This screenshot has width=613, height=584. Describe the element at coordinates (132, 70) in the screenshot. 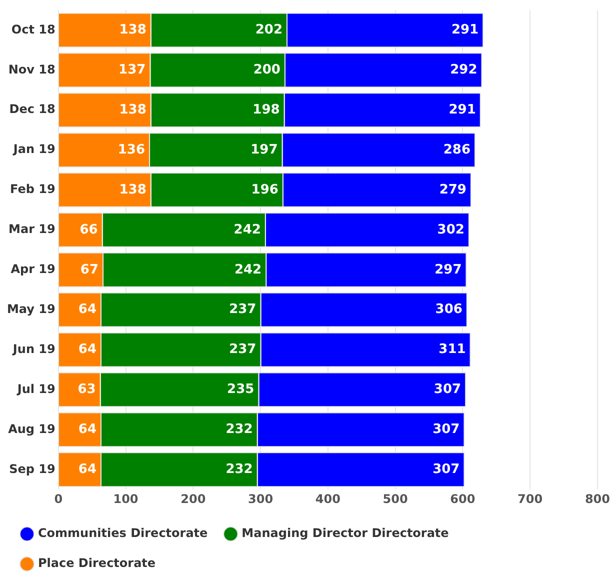

I see `data-label: 137` at that location.